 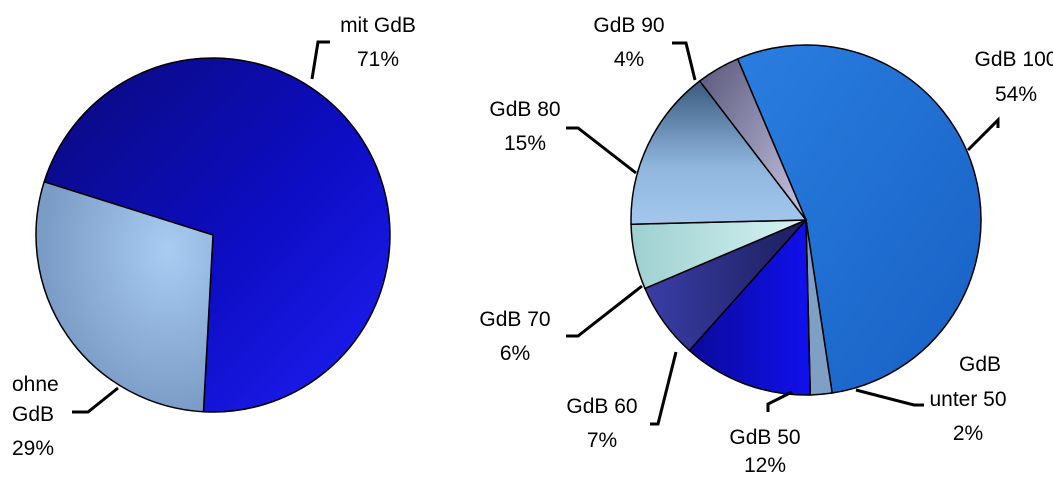 I want to click on leader-line-ohne-gdb, so click(x=95, y=400).